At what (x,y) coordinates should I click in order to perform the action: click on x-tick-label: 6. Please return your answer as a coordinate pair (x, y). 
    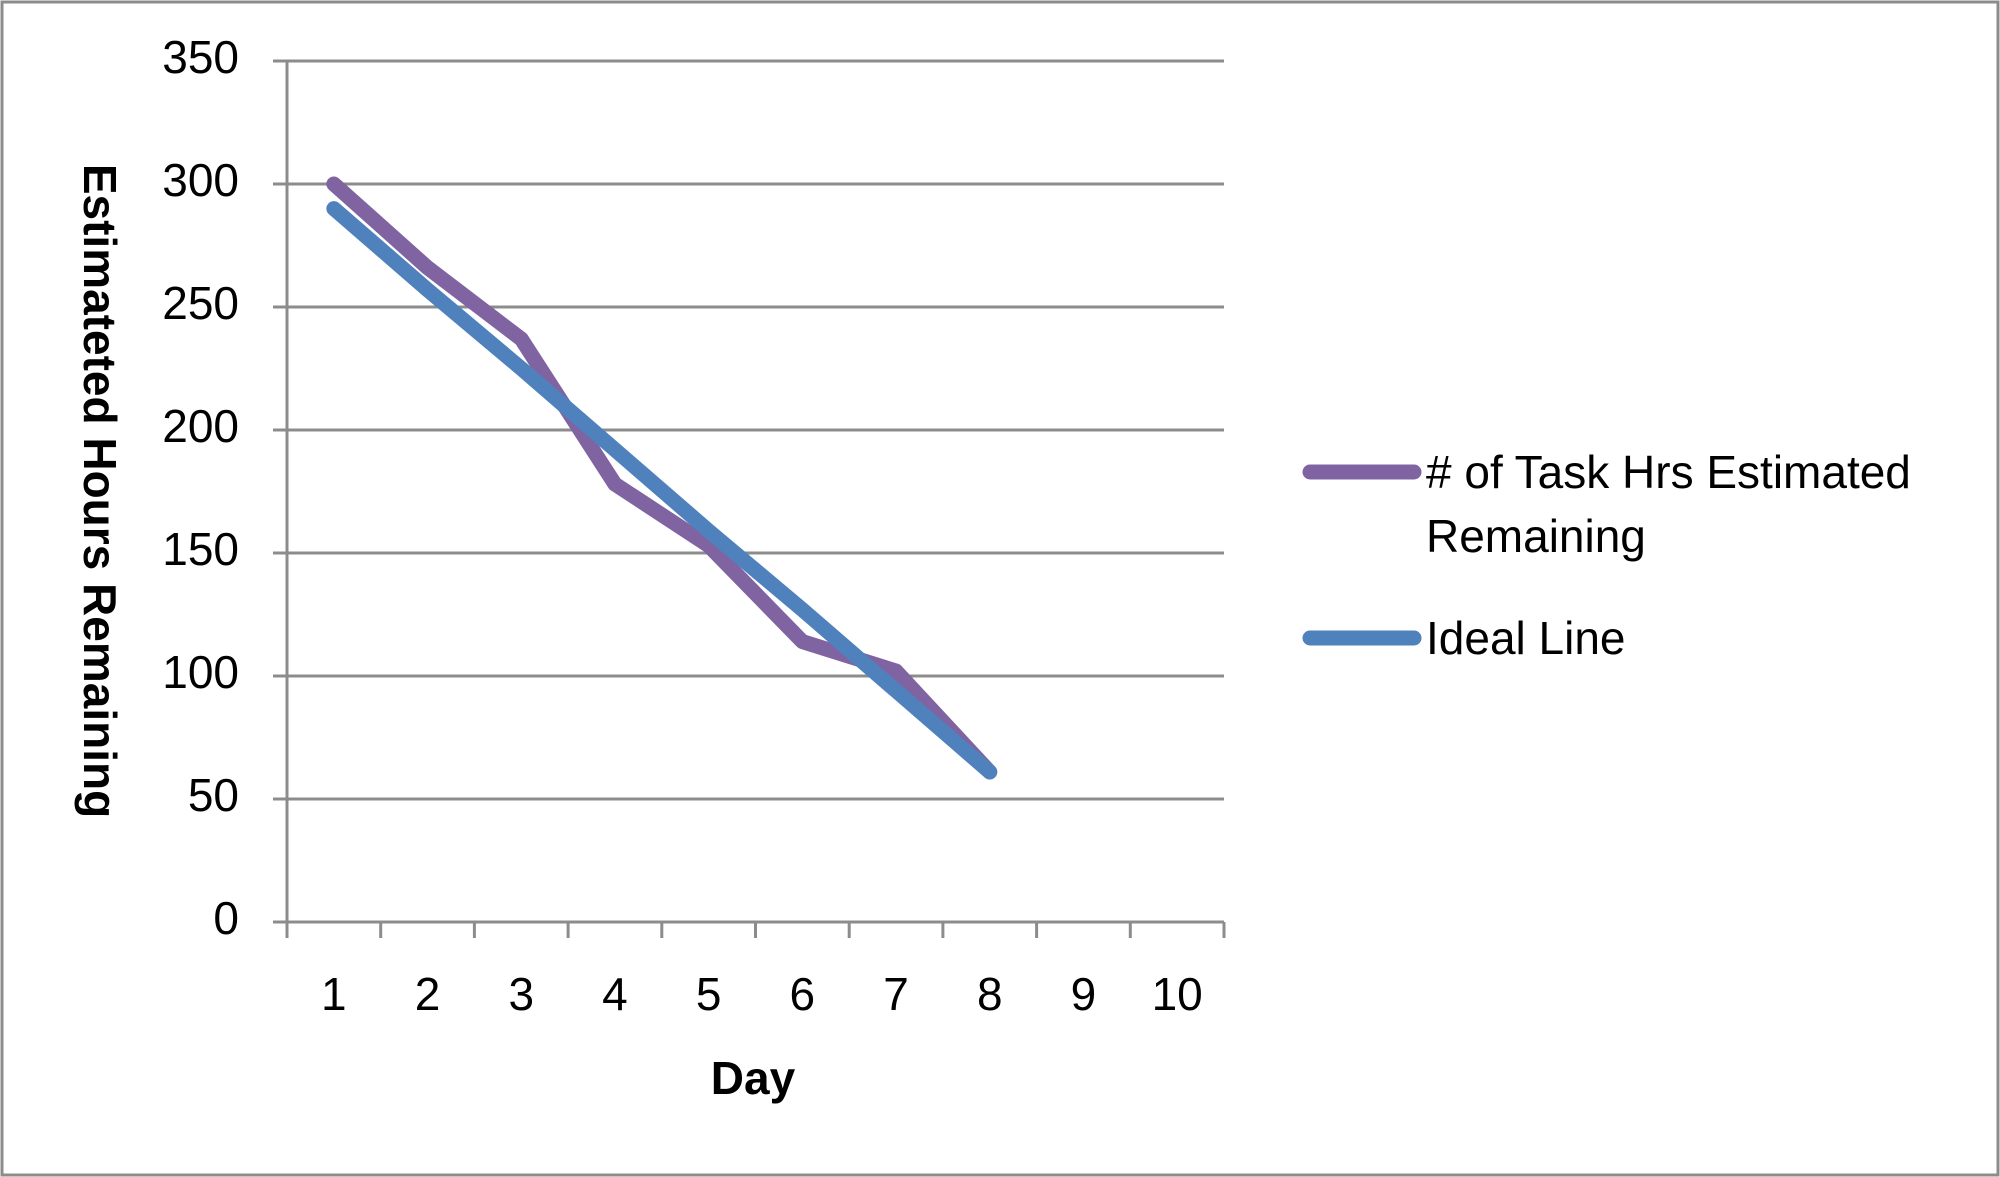
    Looking at the image, I should click on (803, 994).